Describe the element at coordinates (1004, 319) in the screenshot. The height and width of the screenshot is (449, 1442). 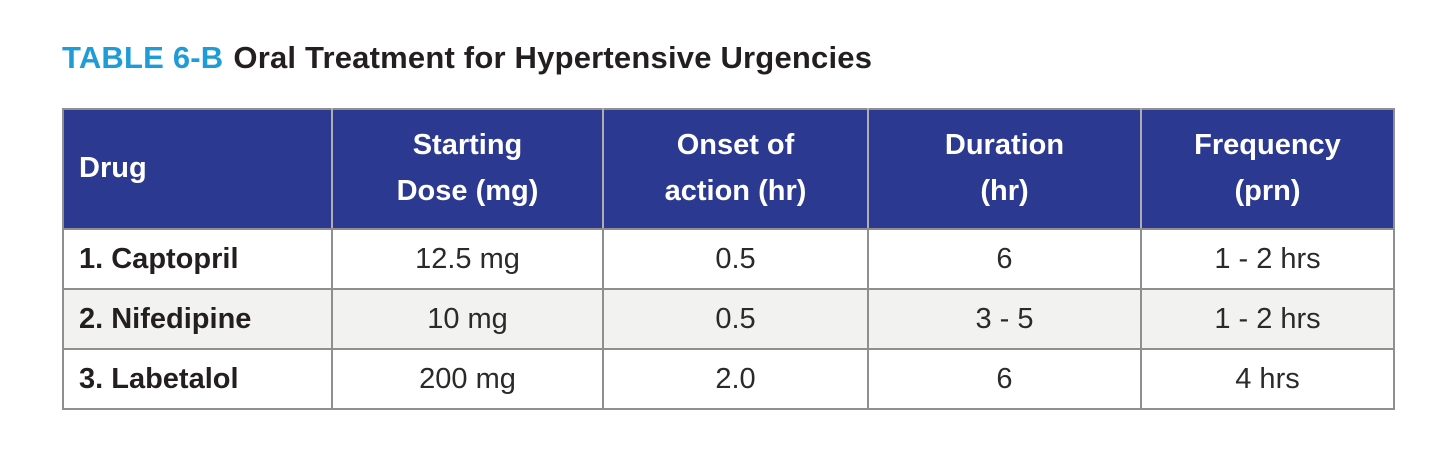
I see `duration-cell: 3 - 5` at that location.